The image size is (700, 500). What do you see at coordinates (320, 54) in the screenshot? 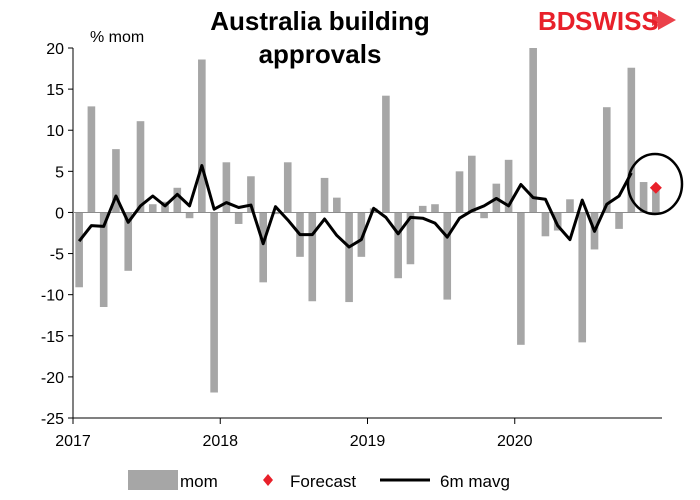
I see `chart-title-line-2: approvals` at bounding box center [320, 54].